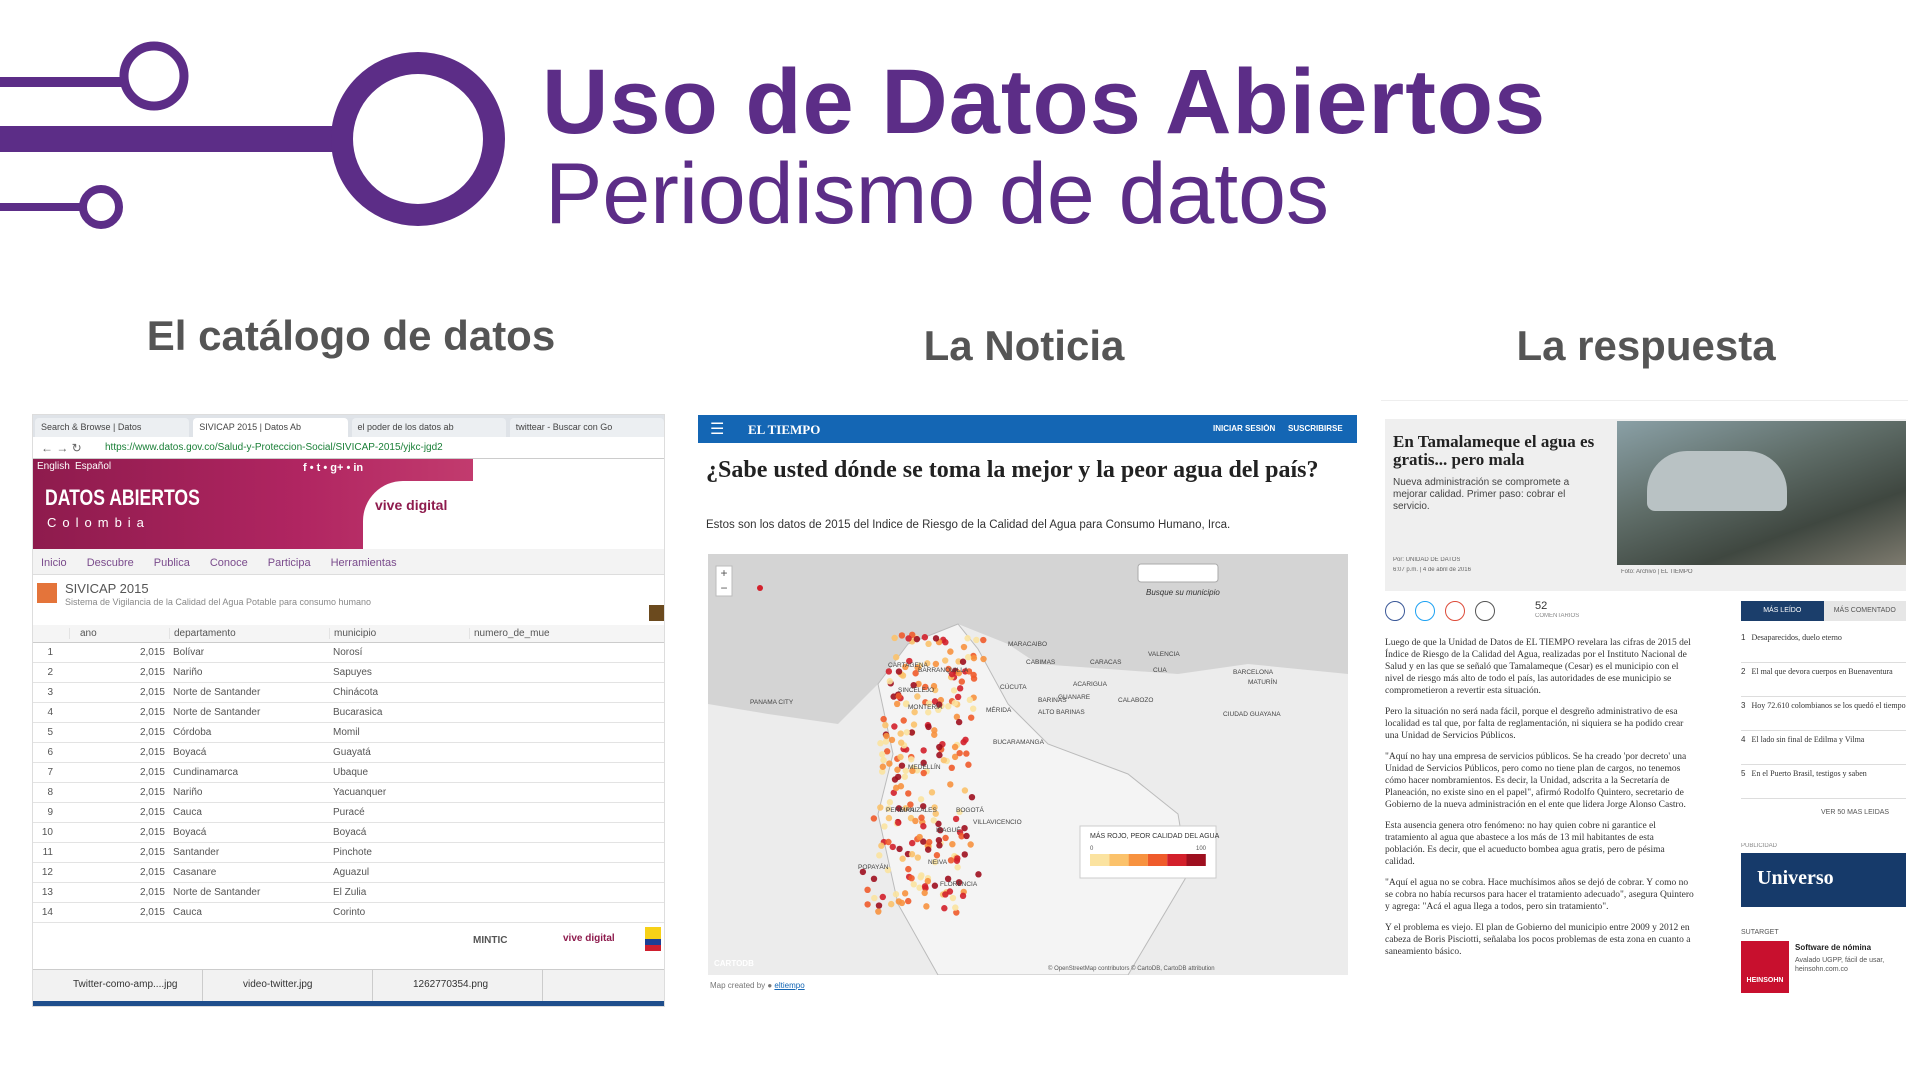 This screenshot has width=1920, height=1080. What do you see at coordinates (53, 466) in the screenshot?
I see `lang-link: English` at bounding box center [53, 466].